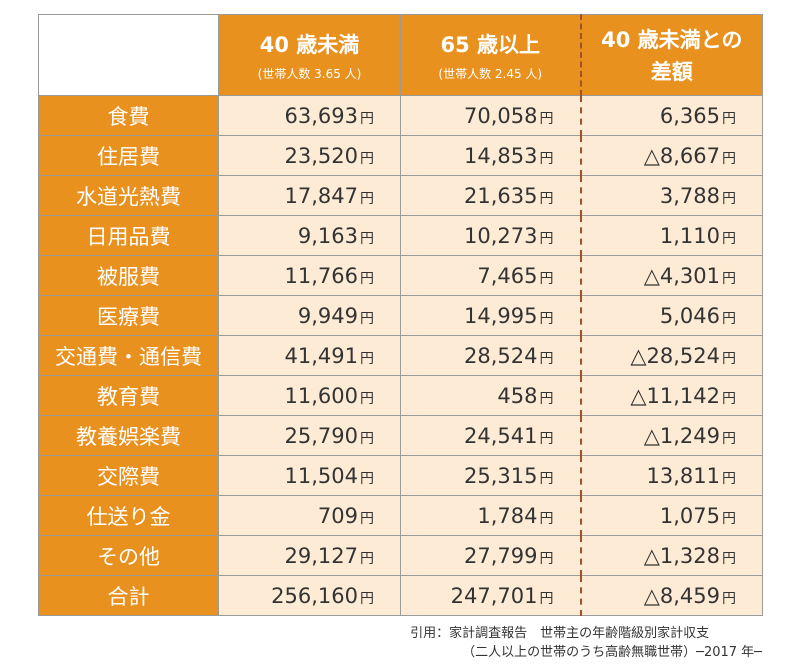 The height and width of the screenshot is (670, 800). Describe the element at coordinates (321, 195) in the screenshot. I see `amount: 17,847` at that location.